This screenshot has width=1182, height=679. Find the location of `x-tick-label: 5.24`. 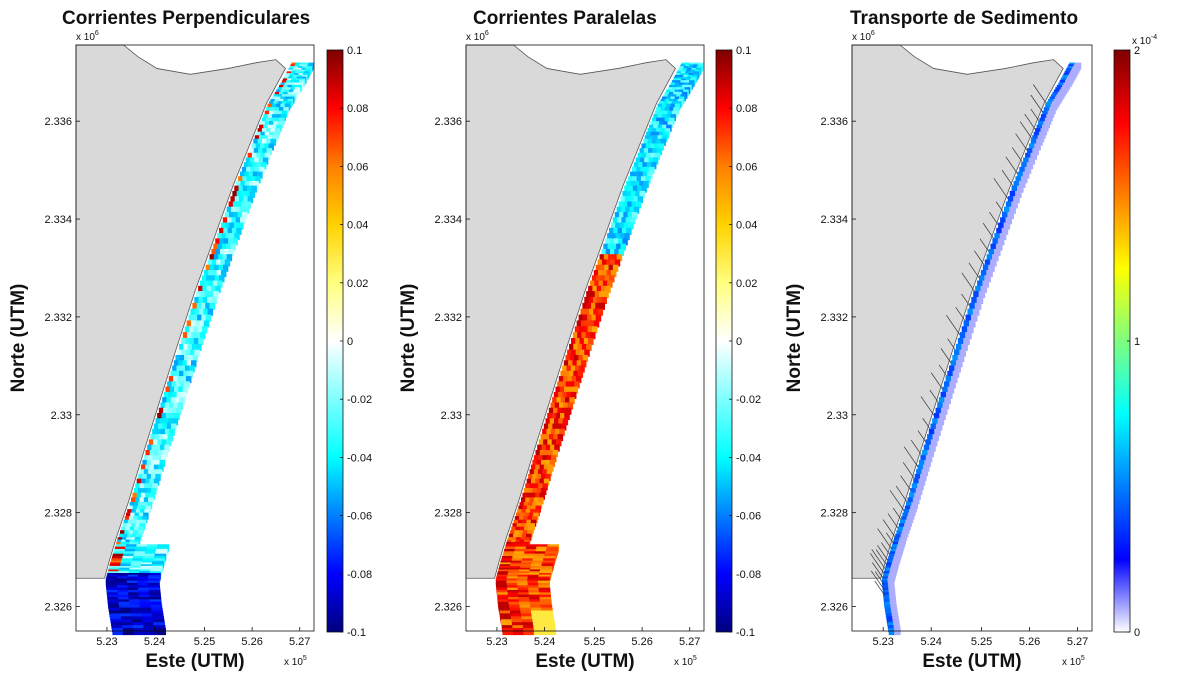

x-tick-label: 5.24 is located at coordinates (544, 642).